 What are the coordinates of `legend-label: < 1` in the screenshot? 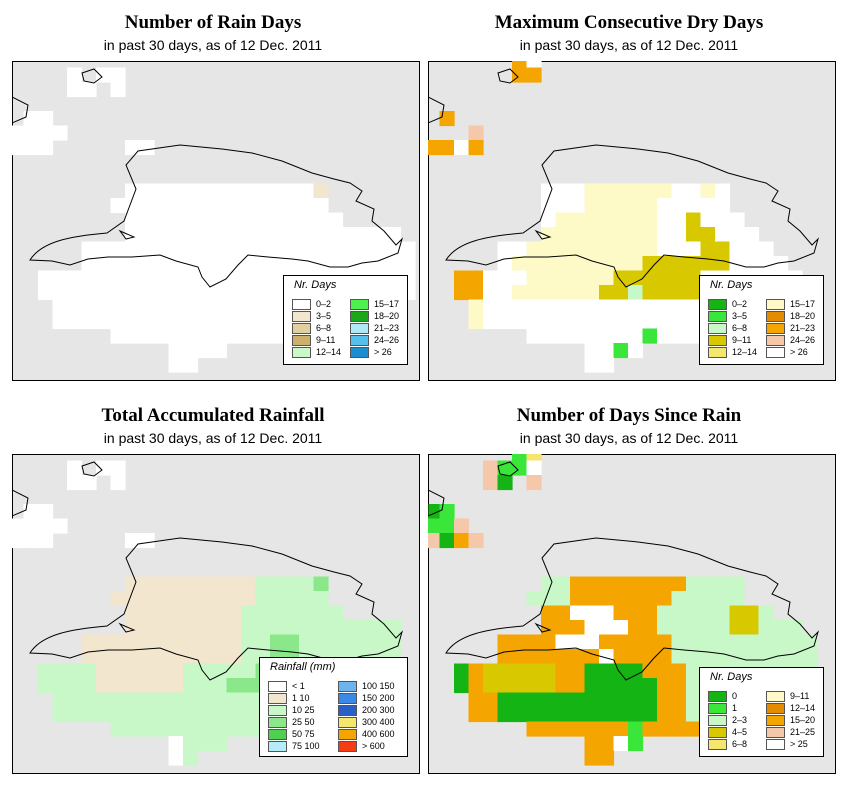 It's located at (298, 686).